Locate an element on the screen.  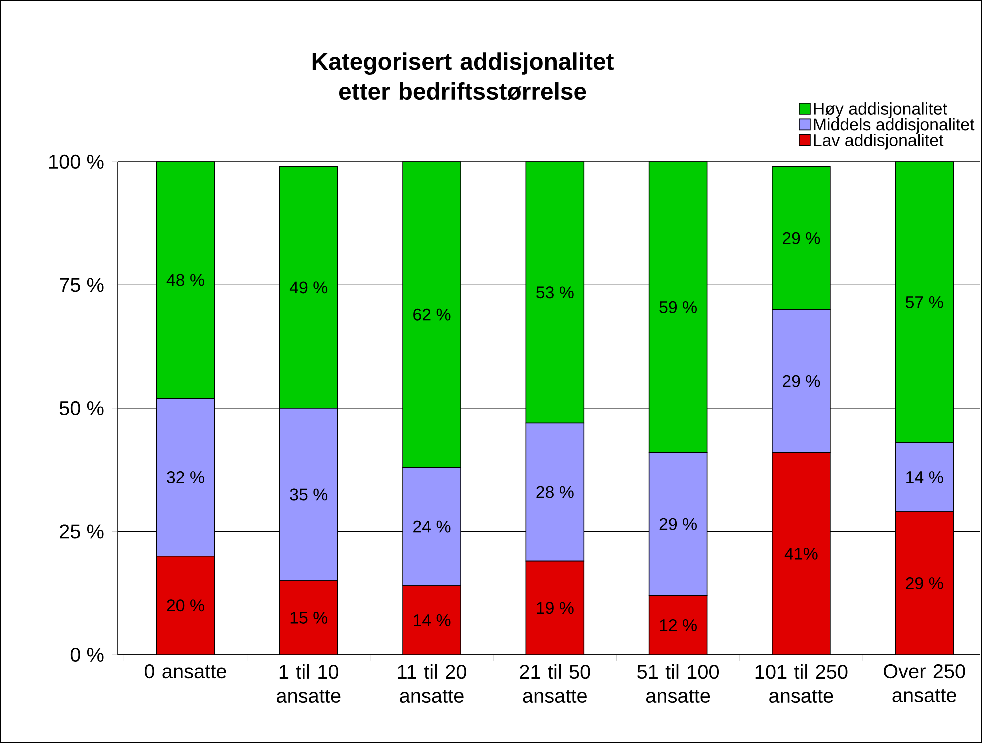
data-label: 28 % is located at coordinates (555, 492).